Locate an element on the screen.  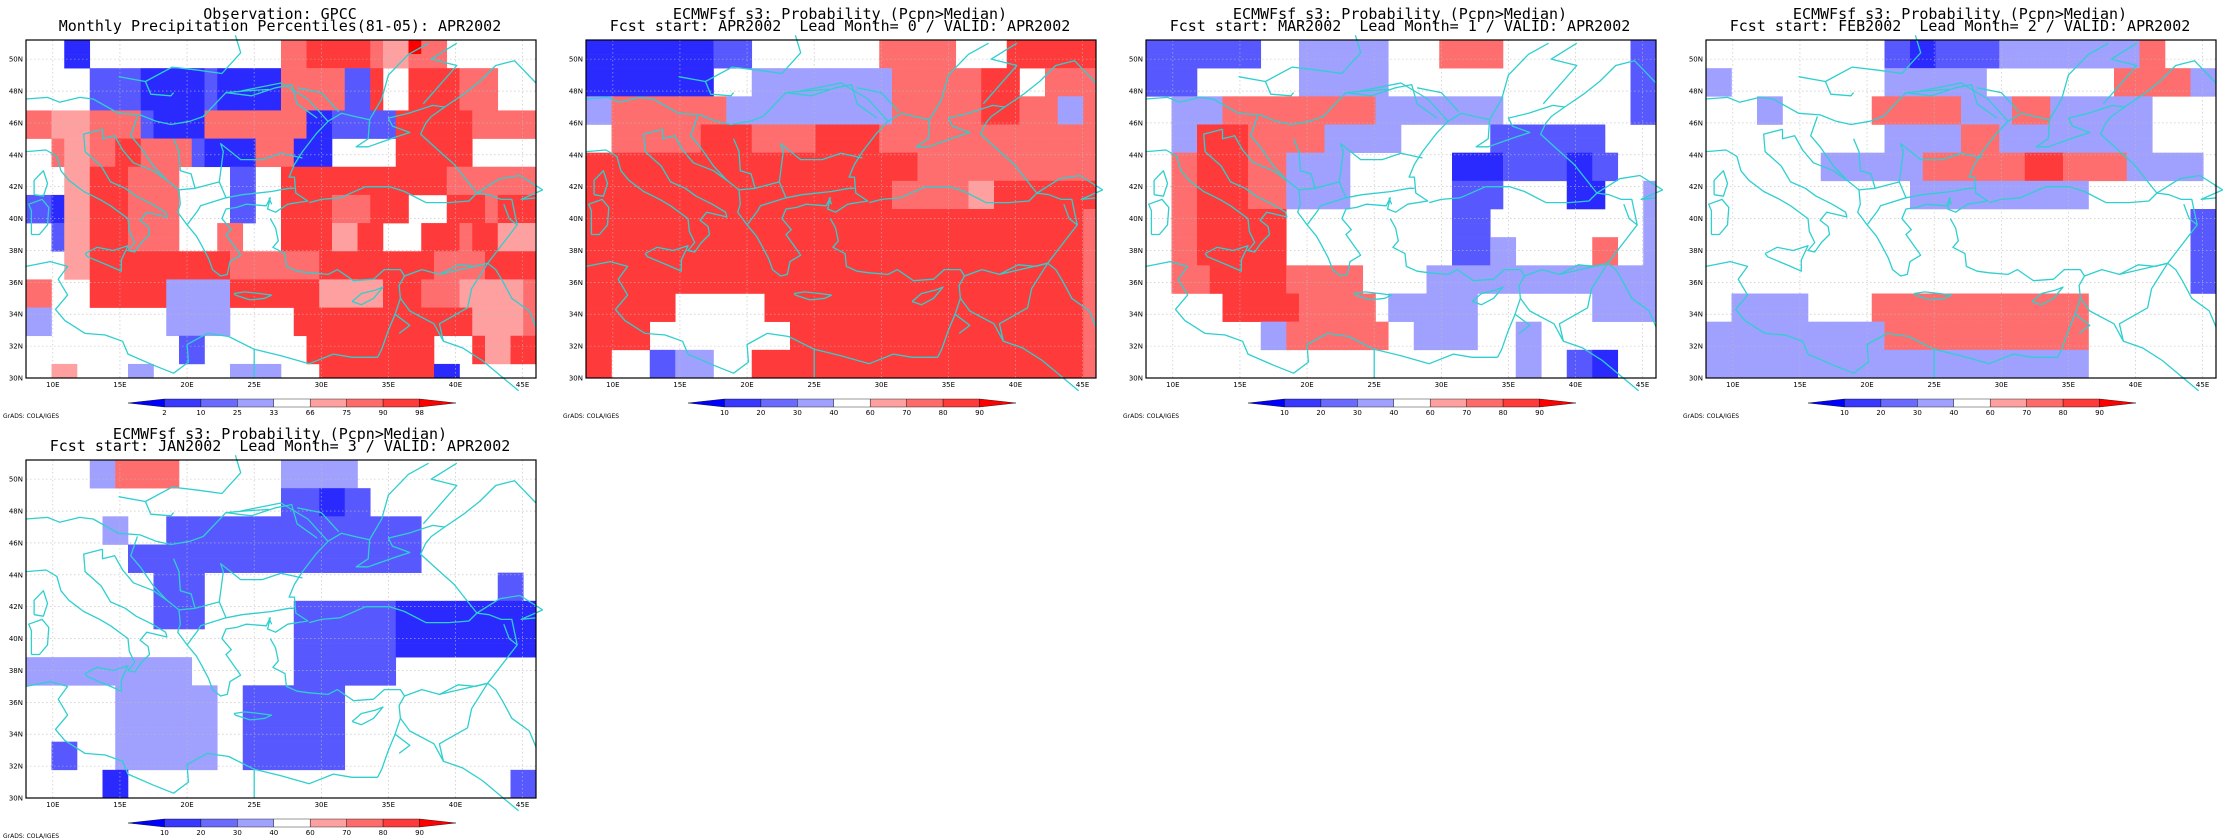
colorbar: 10 20 30 40 60 70 80 90 is located at coordinates (1412, 407).